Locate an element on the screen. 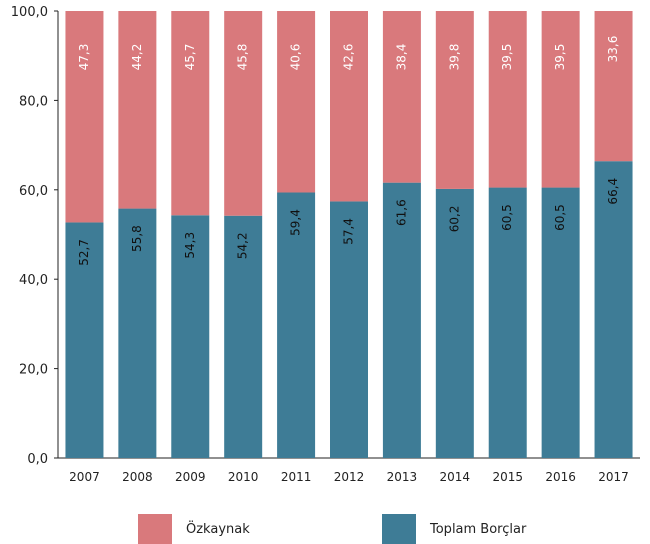  y-tick-label: 0,0 is located at coordinates (37, 459).